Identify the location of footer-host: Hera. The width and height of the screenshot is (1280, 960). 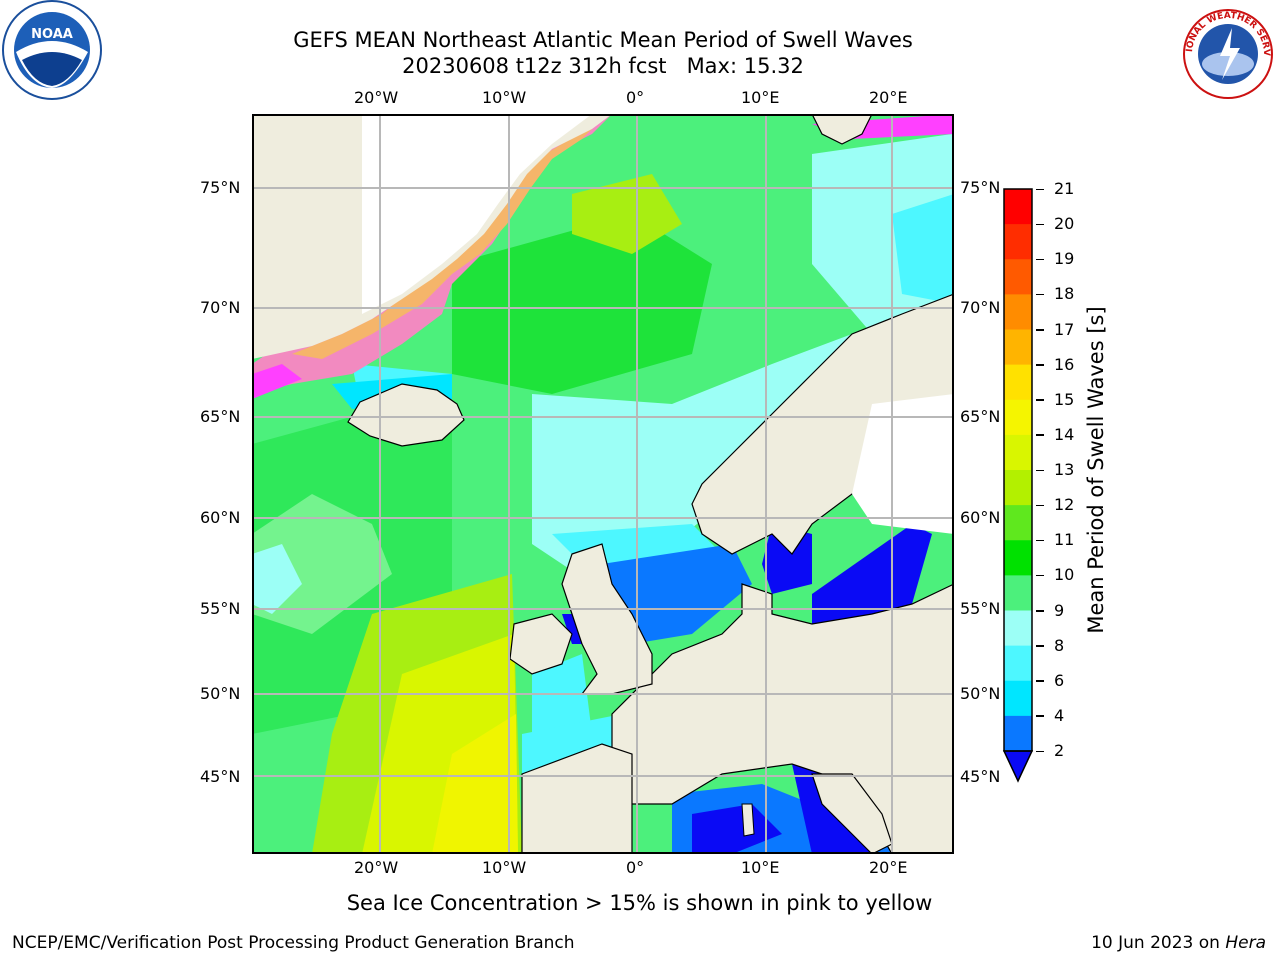
(1245, 943).